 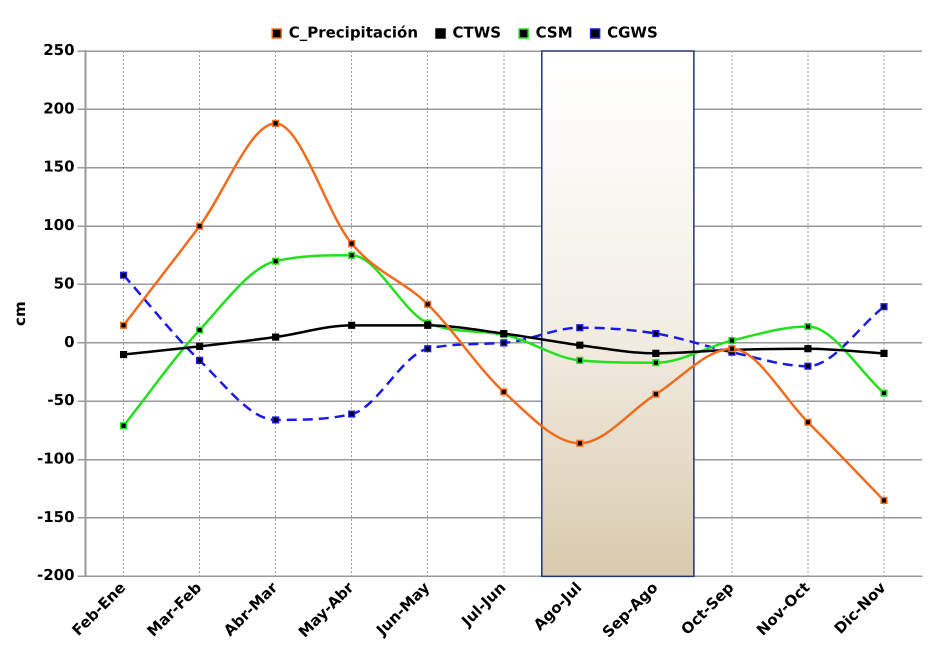 I want to click on y-tick-label: 150, so click(x=59, y=167).